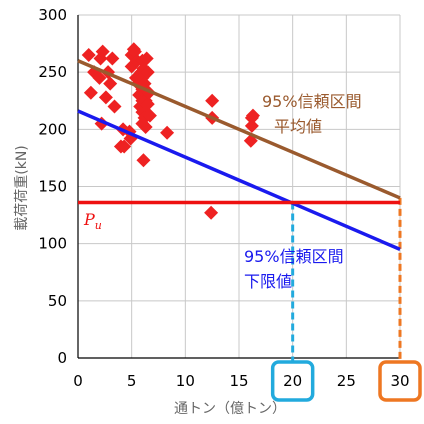 The width and height of the screenshot is (424, 424). Describe the element at coordinates (52, 15) in the screenshot. I see `y-tick-label: 300` at that location.